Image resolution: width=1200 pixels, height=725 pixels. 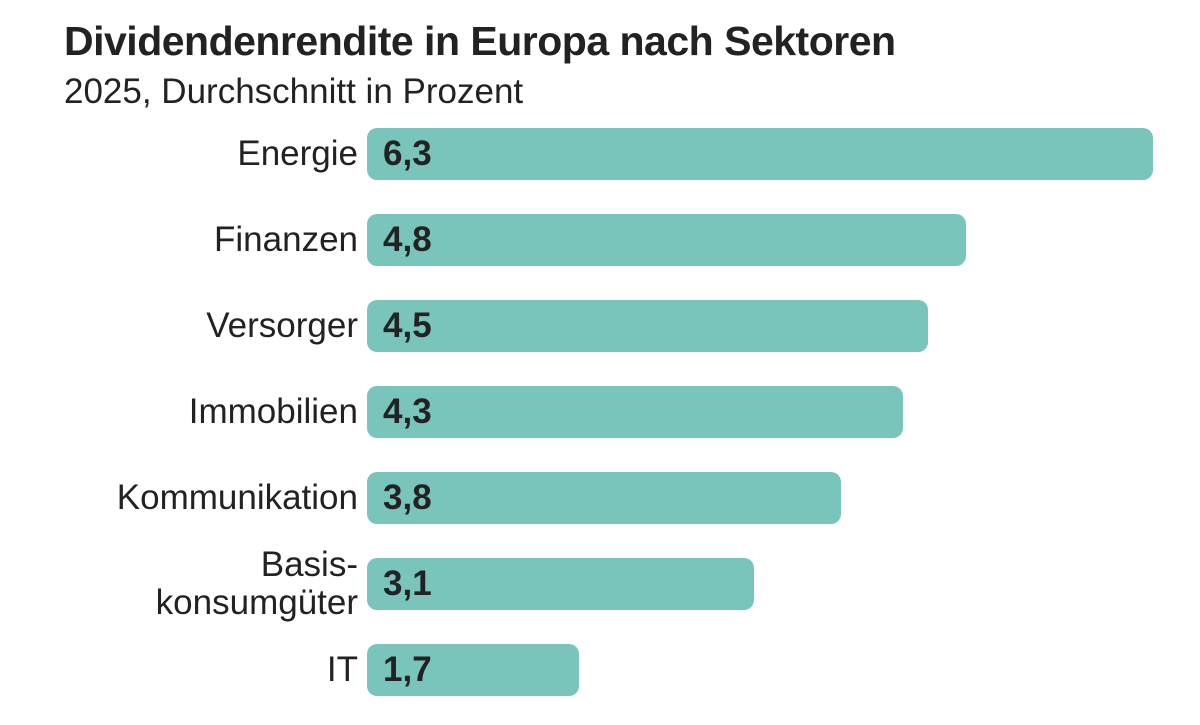 I want to click on value-label: 4,5, so click(x=407, y=325).